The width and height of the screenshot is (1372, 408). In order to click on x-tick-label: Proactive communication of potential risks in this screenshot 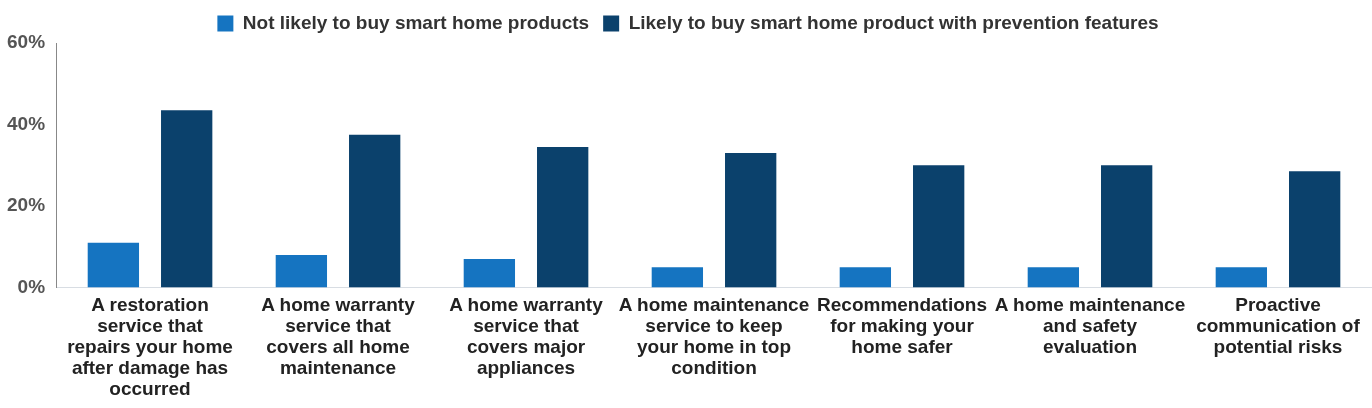, I will do `click(1278, 325)`.